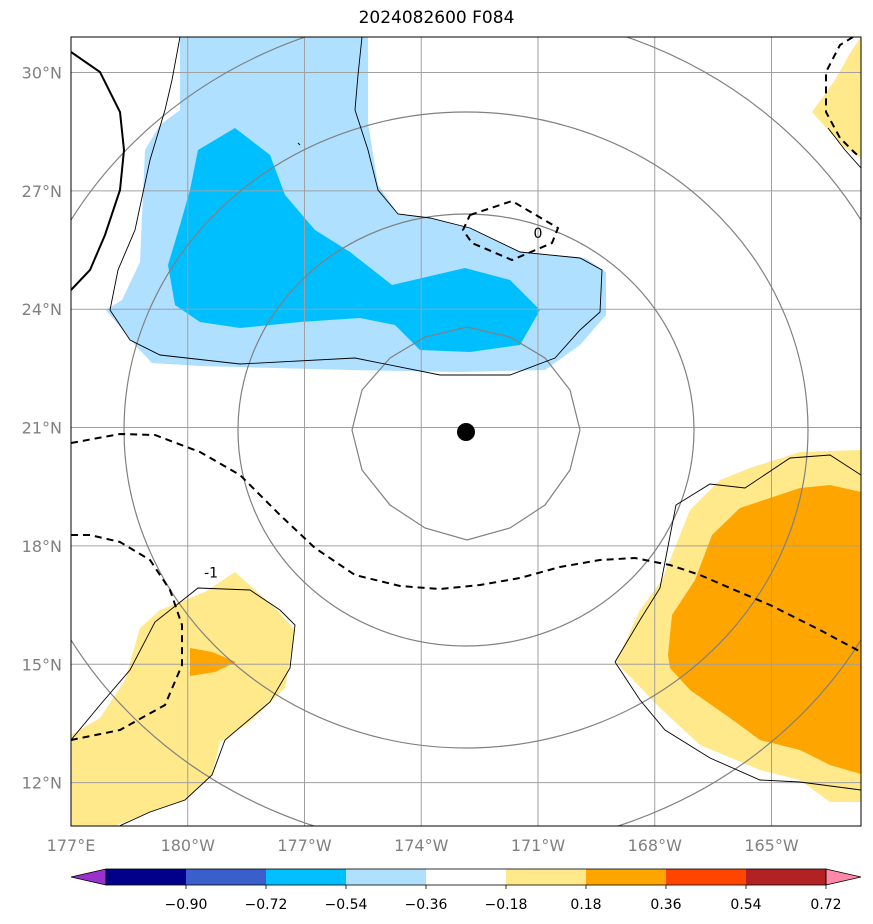 The image size is (873, 924). What do you see at coordinates (538, 845) in the screenshot?
I see `lon-tick-label: 171°W` at bounding box center [538, 845].